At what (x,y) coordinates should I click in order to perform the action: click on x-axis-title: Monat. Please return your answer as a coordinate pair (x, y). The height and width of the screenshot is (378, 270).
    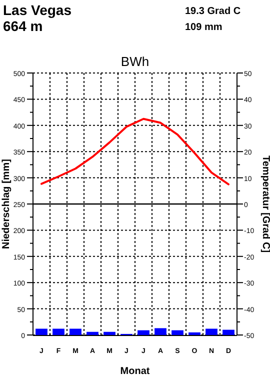
    Looking at the image, I should click on (135, 371).